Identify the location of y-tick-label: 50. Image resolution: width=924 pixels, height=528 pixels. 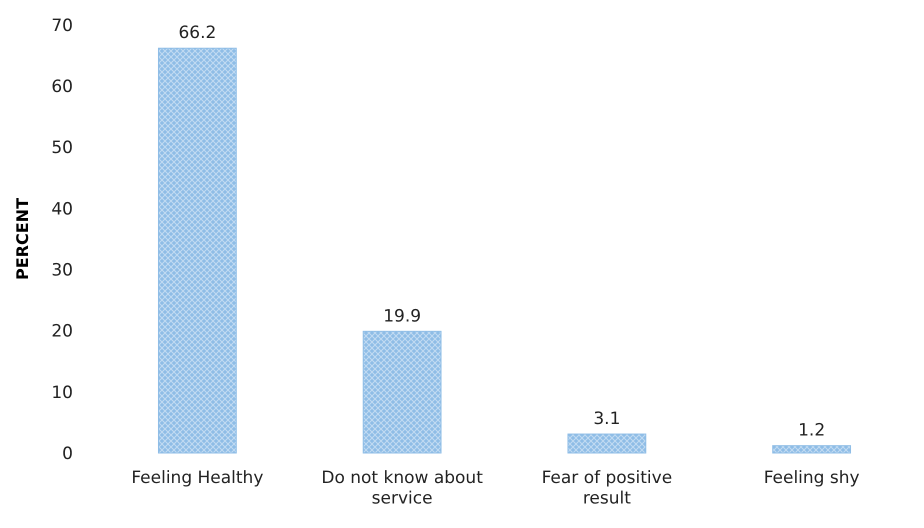
(62, 148).